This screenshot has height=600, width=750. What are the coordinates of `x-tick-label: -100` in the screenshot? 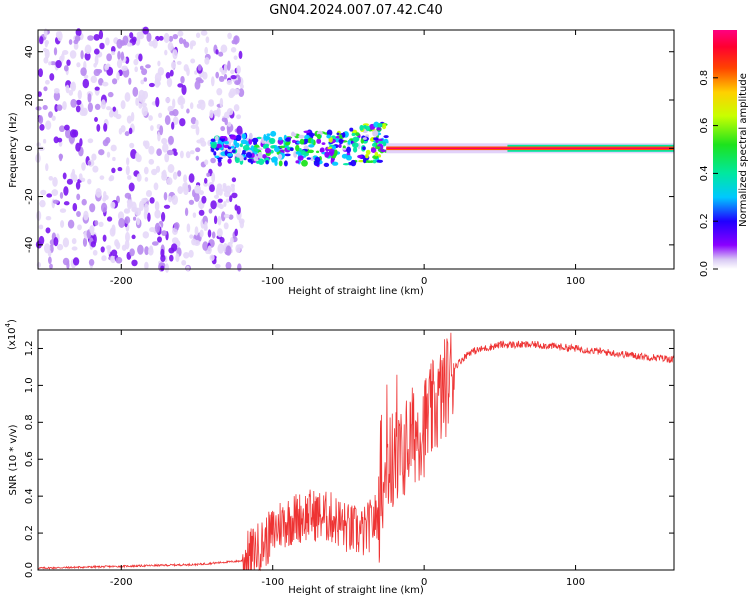 It's located at (272, 582).